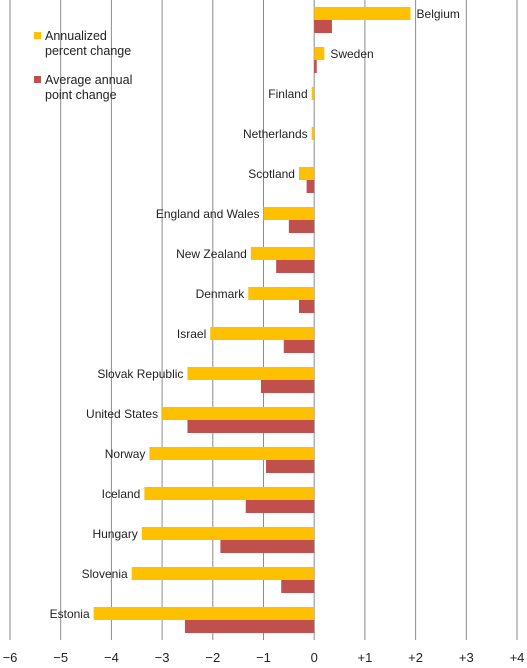 Image resolution: width=527 pixels, height=668 pixels. Describe the element at coordinates (88, 80) in the screenshot. I see `legend-label-point-change-line1: Average annual` at that location.